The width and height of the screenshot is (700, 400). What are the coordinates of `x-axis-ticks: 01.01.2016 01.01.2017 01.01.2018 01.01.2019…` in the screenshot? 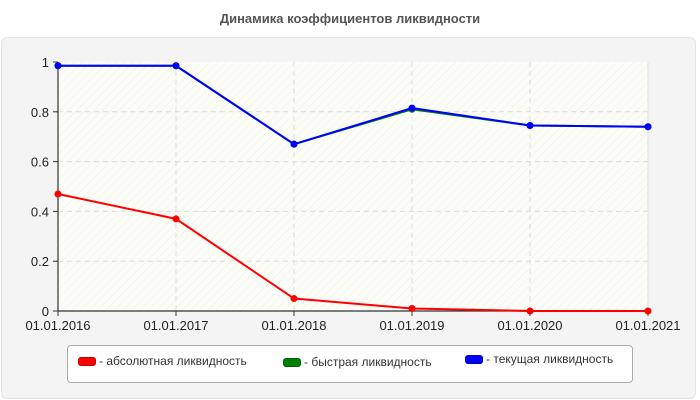 It's located at (353, 322).